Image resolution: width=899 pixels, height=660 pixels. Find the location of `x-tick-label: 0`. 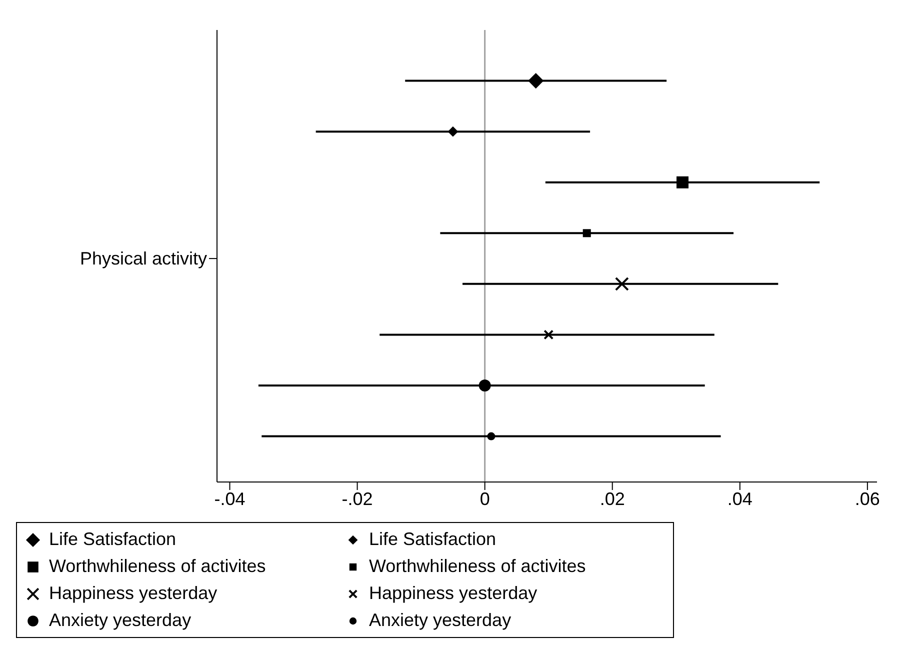

x-tick-label: 0 is located at coordinates (485, 498).